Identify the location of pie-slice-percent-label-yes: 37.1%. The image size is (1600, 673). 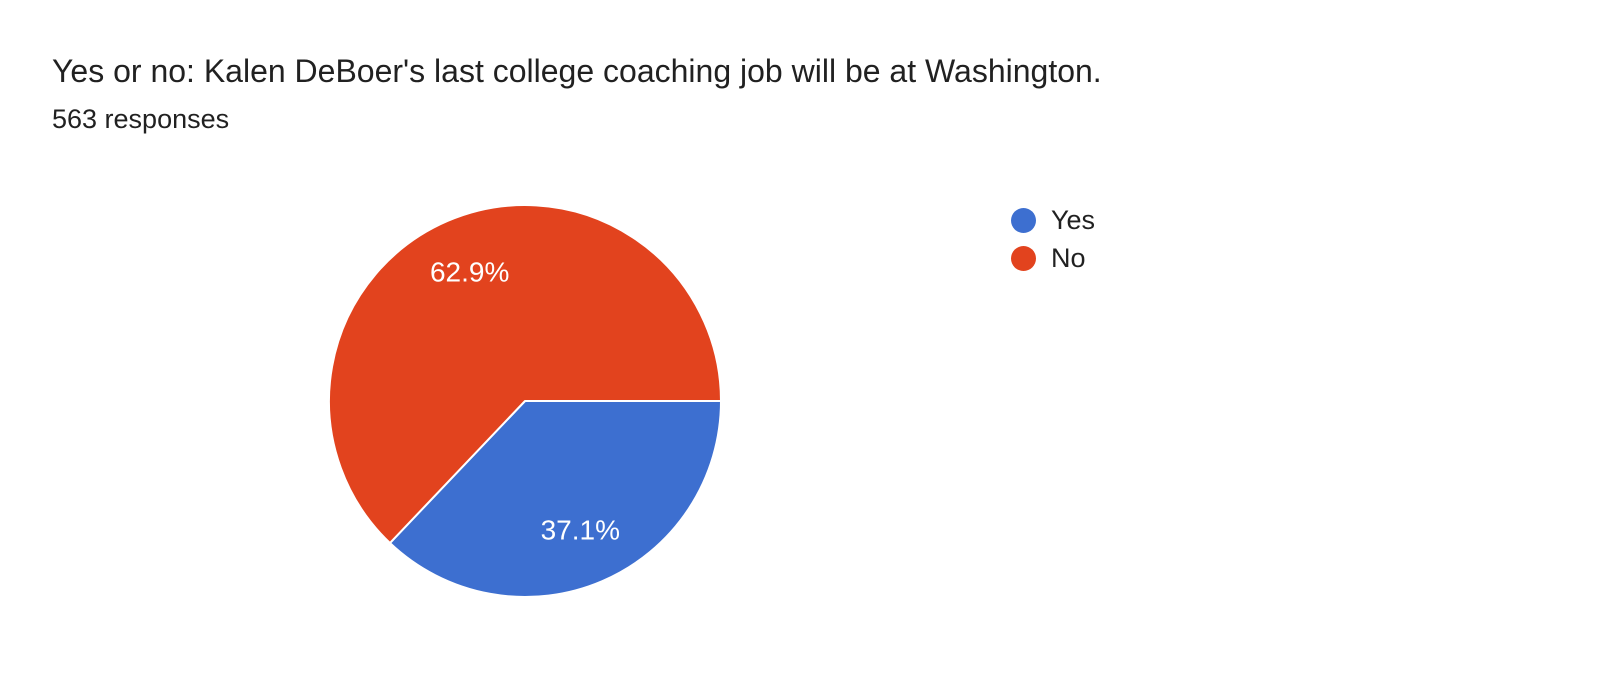
(580, 529).